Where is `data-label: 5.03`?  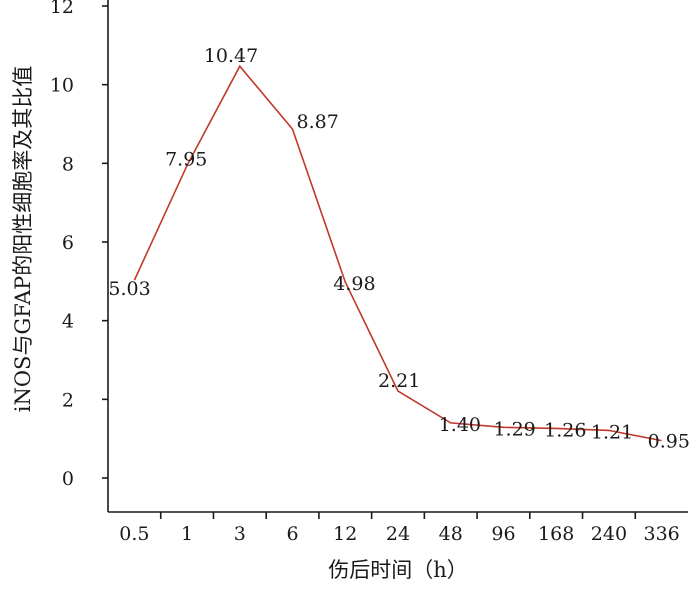 data-label: 5.03 is located at coordinates (129, 289).